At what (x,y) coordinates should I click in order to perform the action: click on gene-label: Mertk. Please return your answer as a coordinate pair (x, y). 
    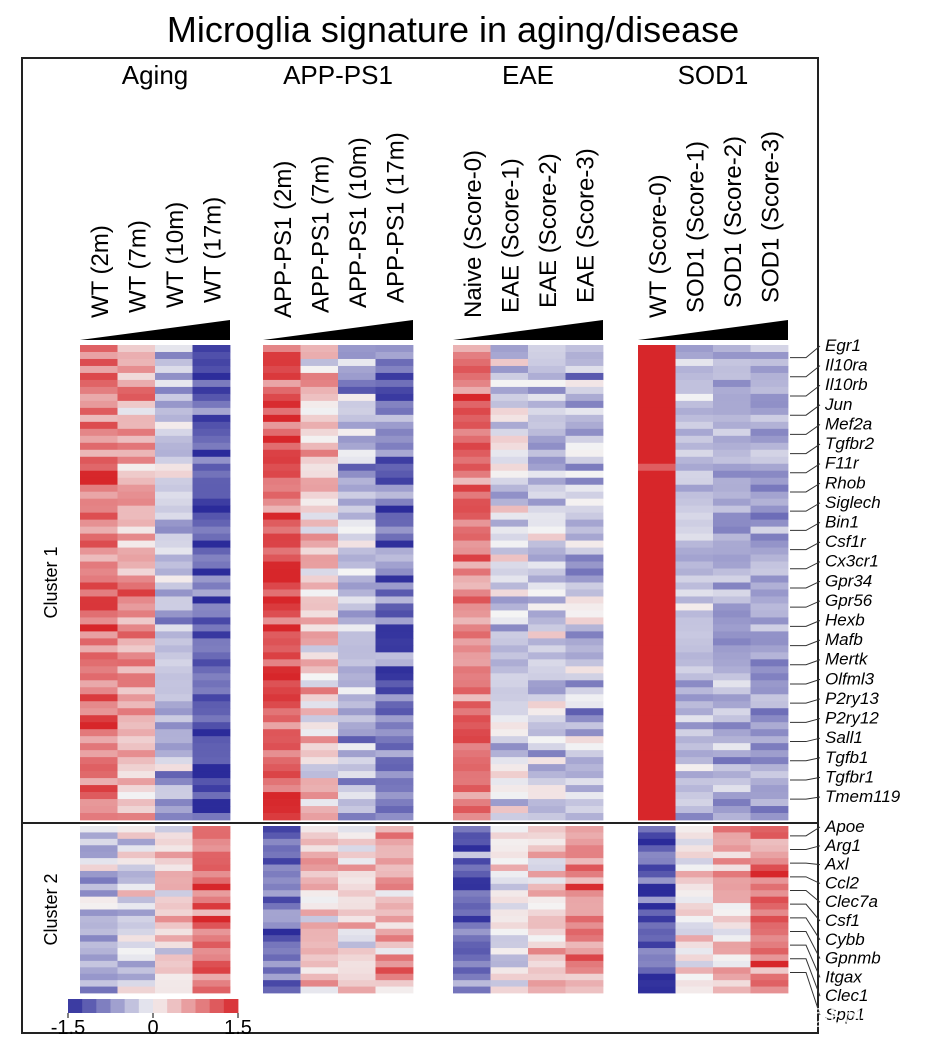
    Looking at the image, I should click on (847, 659).